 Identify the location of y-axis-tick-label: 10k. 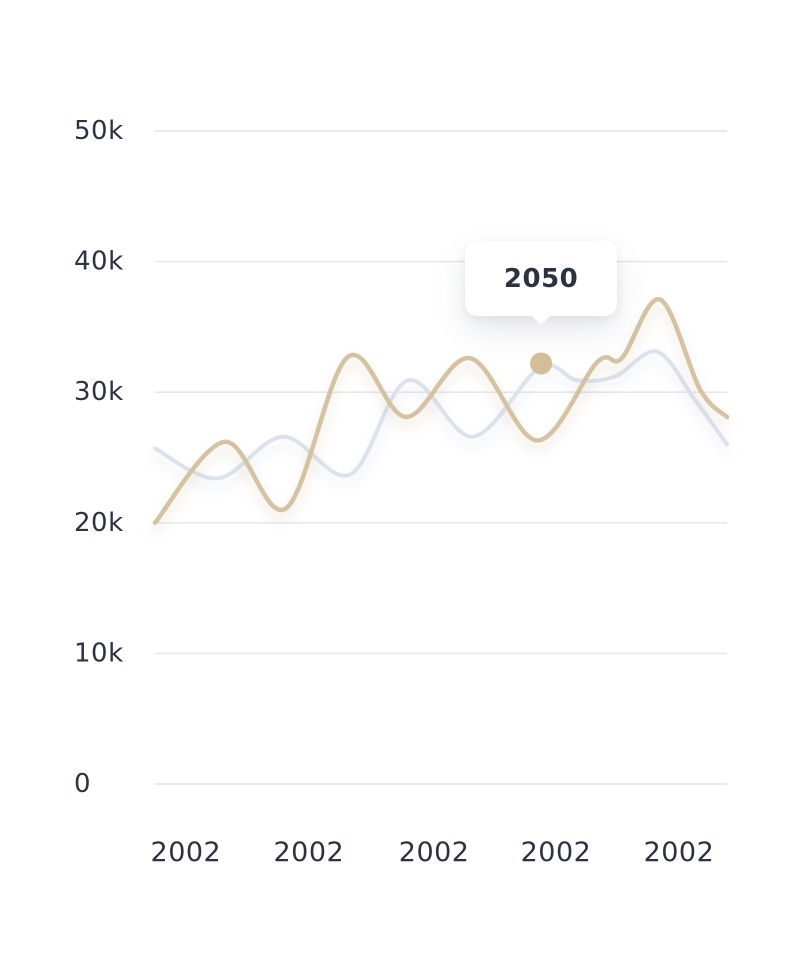
(99, 653).